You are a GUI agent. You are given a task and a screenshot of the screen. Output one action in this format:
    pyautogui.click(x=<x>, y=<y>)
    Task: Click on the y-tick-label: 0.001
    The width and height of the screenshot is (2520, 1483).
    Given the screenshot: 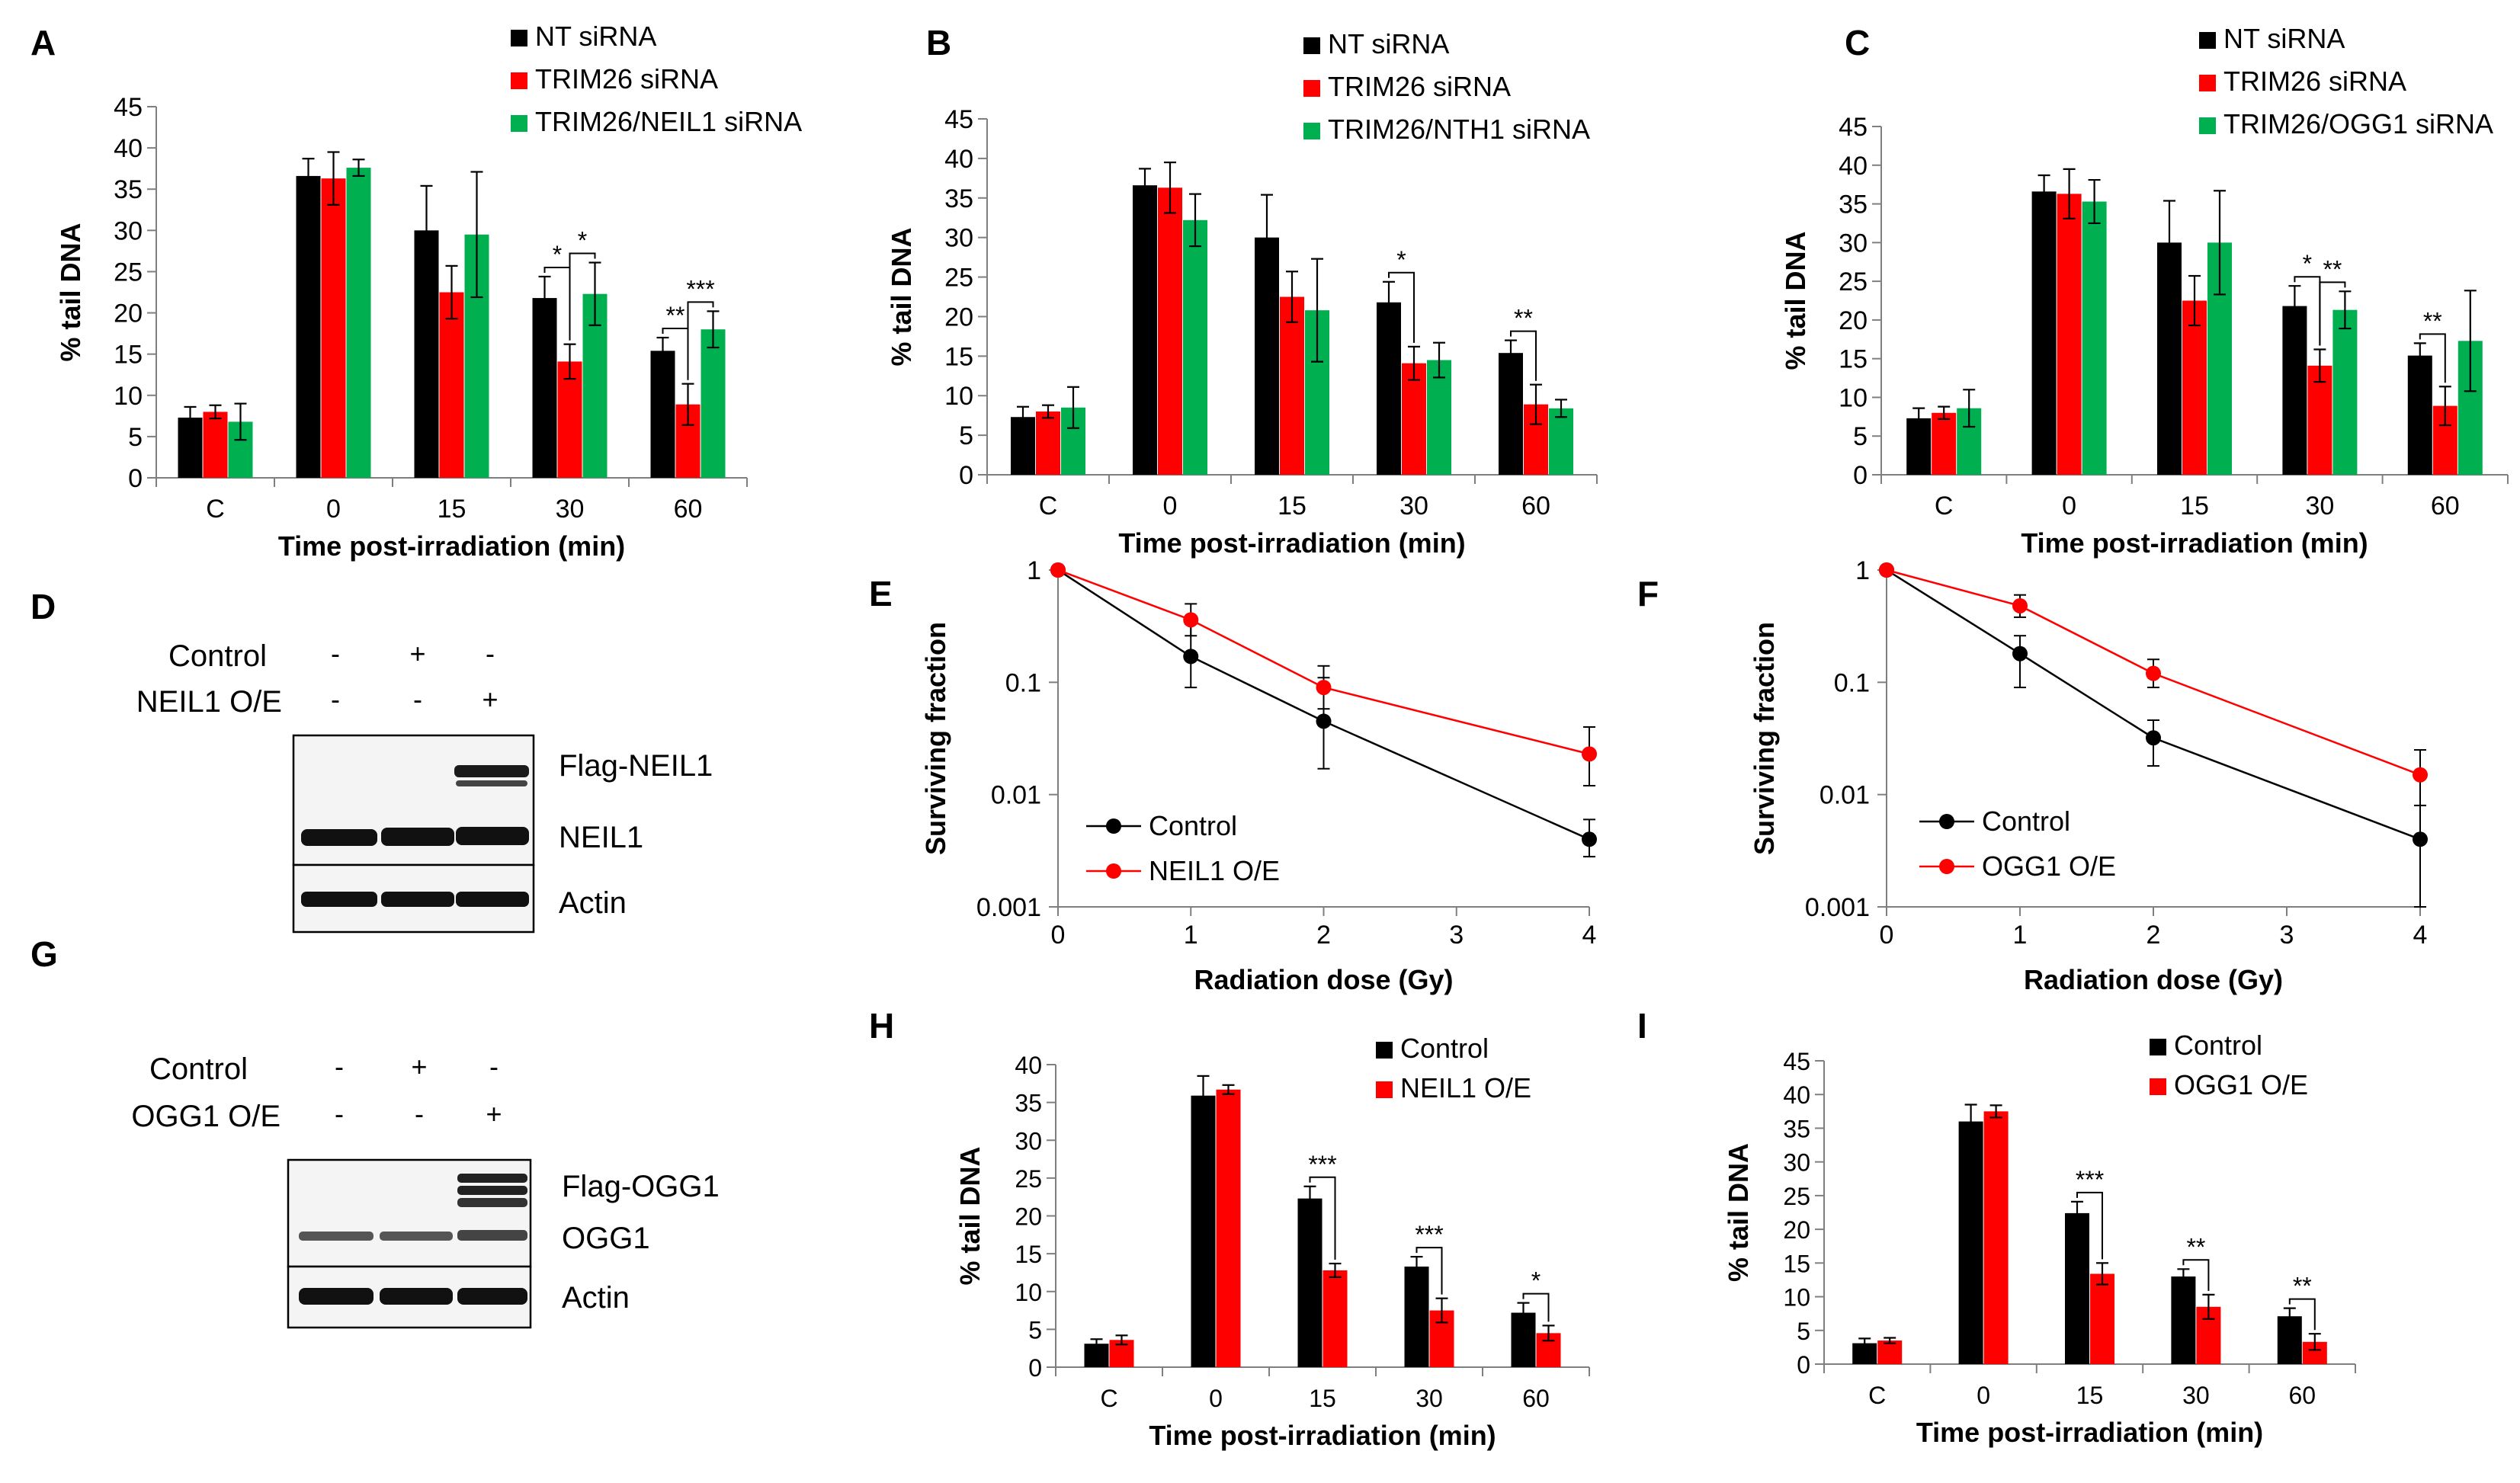 What is the action you would take?
    pyautogui.click(x=1008, y=908)
    